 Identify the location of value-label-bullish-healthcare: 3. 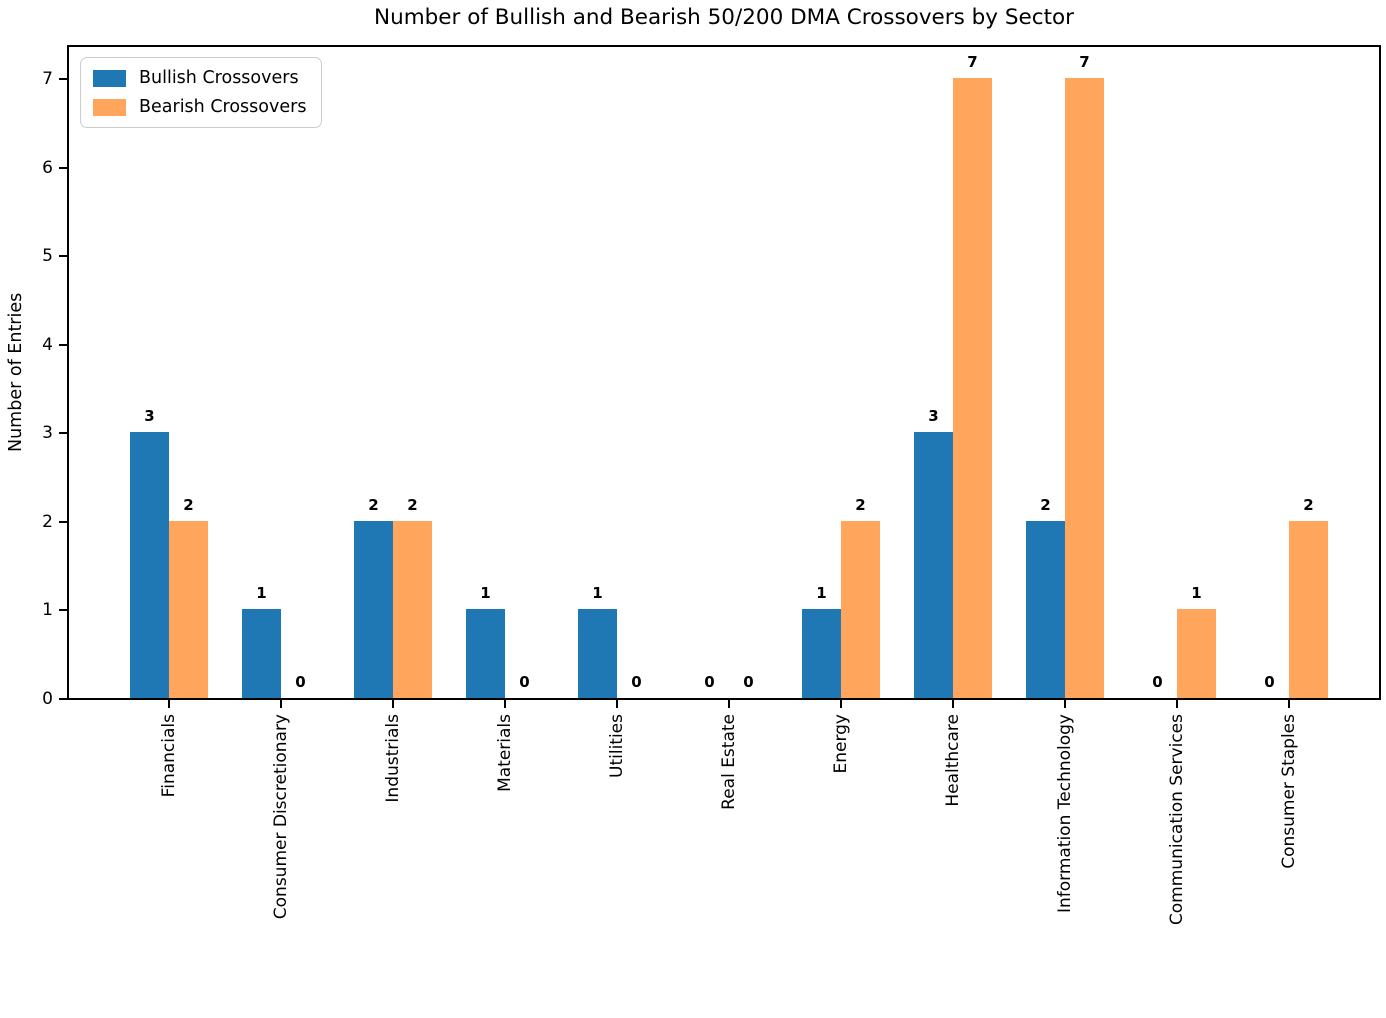
(933, 416).